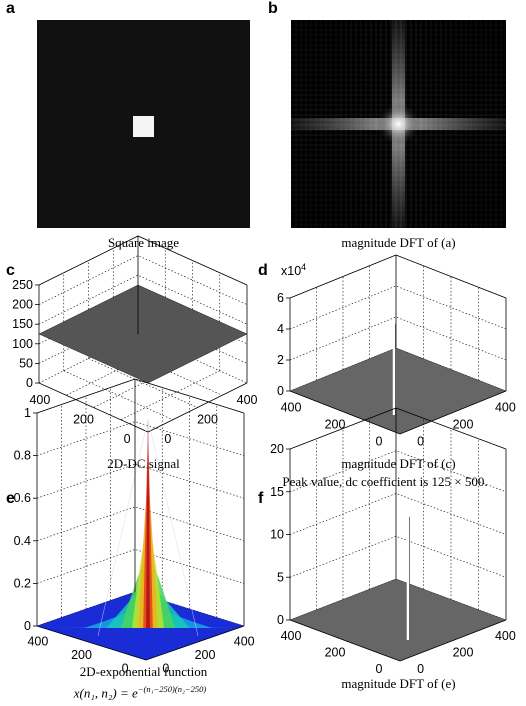 This screenshot has width=526, height=706. Describe the element at coordinates (277, 449) in the screenshot. I see `z-tick-label: 20` at that location.